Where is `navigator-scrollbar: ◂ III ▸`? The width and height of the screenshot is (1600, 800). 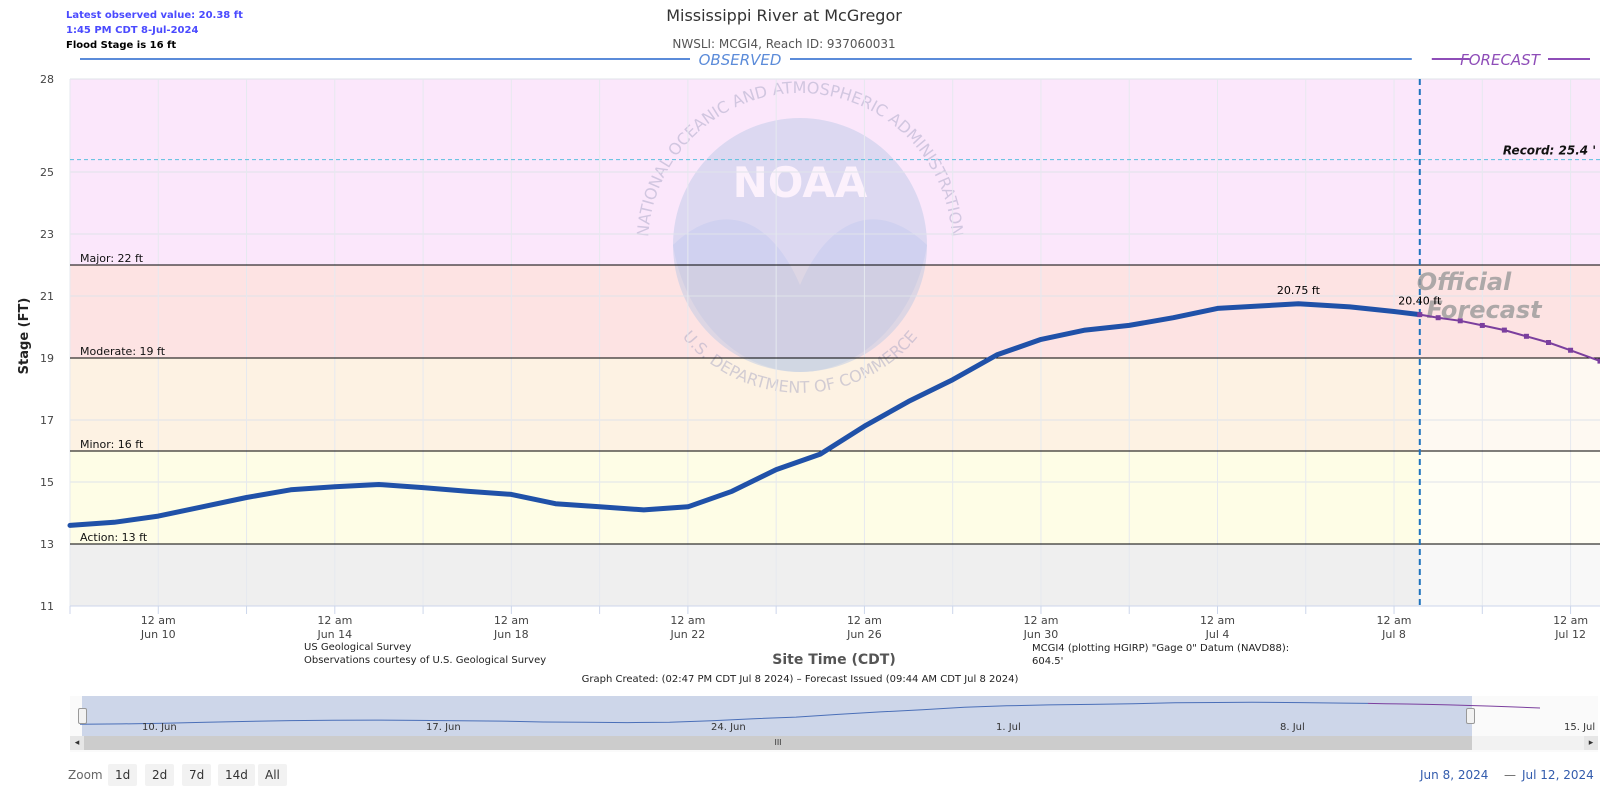 navigator-scrollbar: ◂ III ▸ is located at coordinates (834, 743).